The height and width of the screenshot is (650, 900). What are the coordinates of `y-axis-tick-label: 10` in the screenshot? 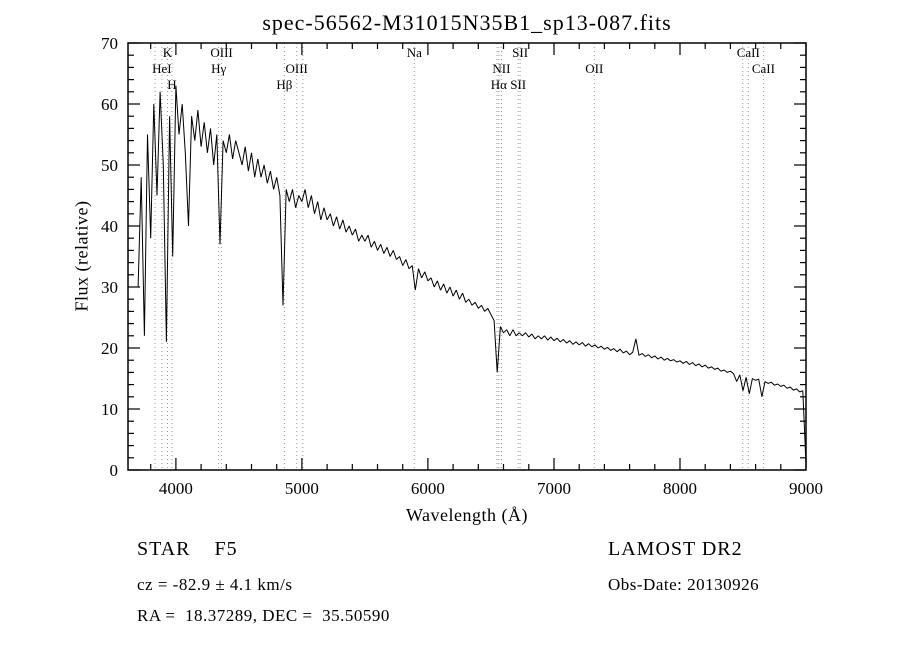 It's located at (109, 409).